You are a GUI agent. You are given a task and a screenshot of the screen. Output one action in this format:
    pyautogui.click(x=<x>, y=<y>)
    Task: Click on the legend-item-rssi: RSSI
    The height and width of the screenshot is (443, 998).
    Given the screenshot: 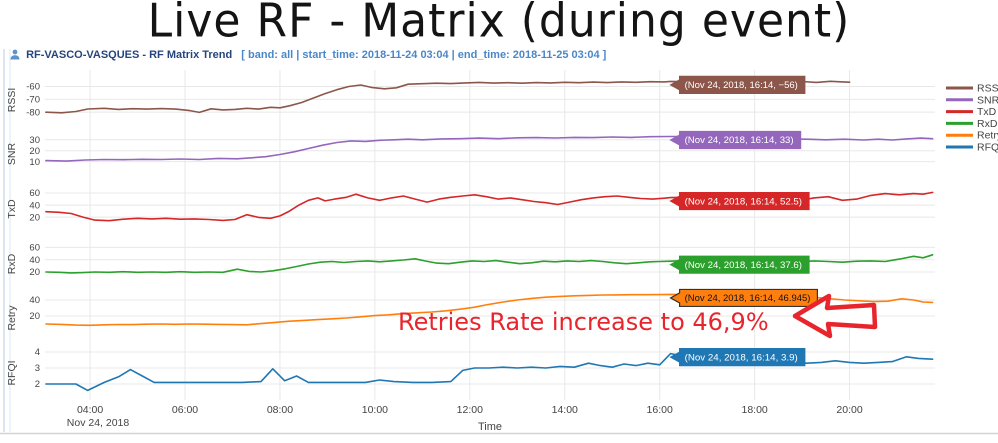 What is the action you would take?
    pyautogui.click(x=972, y=89)
    